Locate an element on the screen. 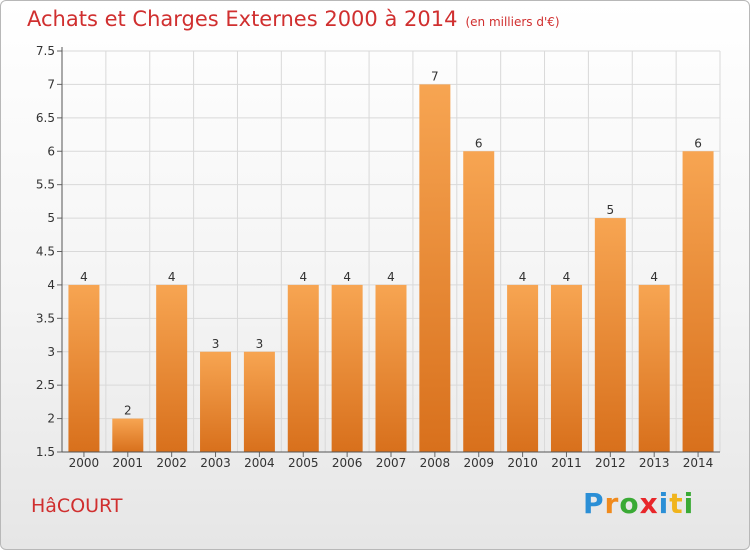 Image resolution: width=750 pixels, height=550 pixels. x-tick-label: 2007 is located at coordinates (391, 463).